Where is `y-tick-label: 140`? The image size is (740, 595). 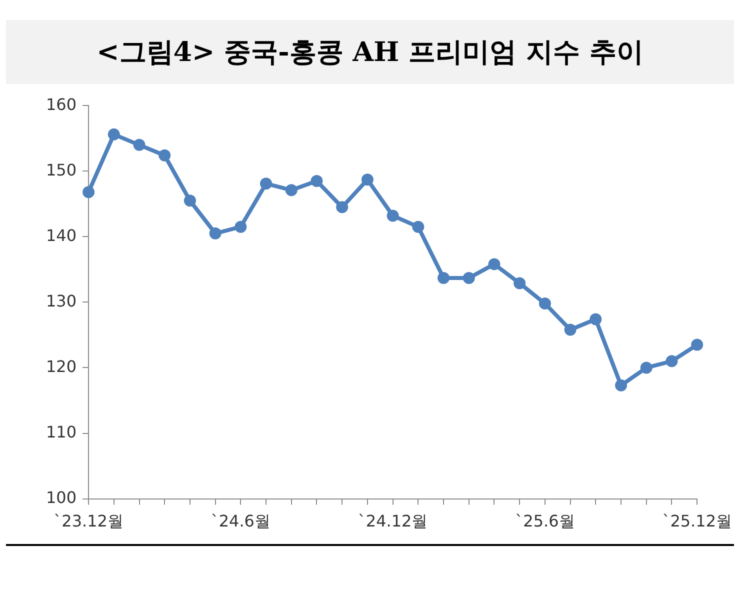 y-tick-label: 140 is located at coordinates (61, 235).